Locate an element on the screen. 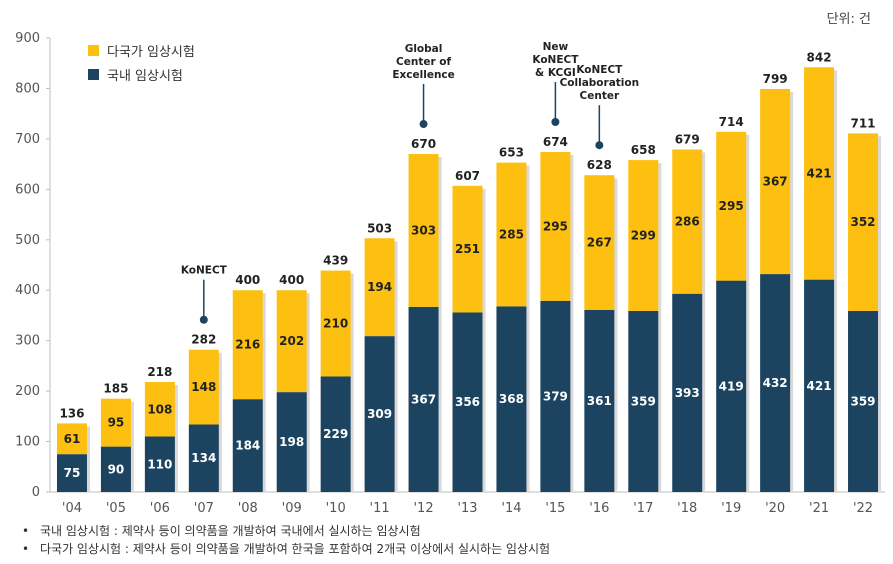 The height and width of the screenshot is (564, 893). data-label-total: 653 is located at coordinates (511, 153).